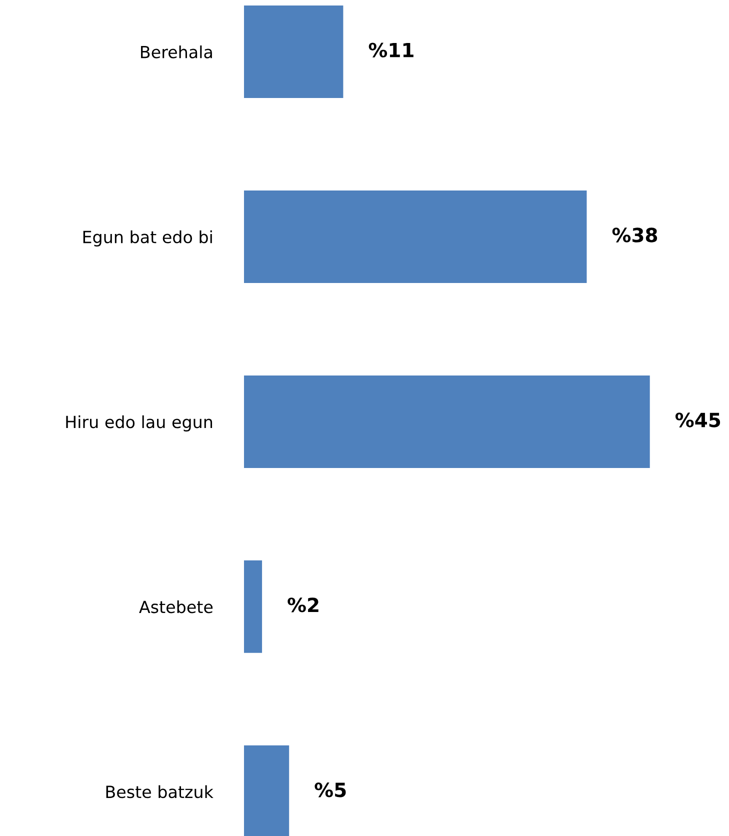 This screenshot has height=836, width=729. I want to click on y-tick-label: Berehala, so click(176, 51).